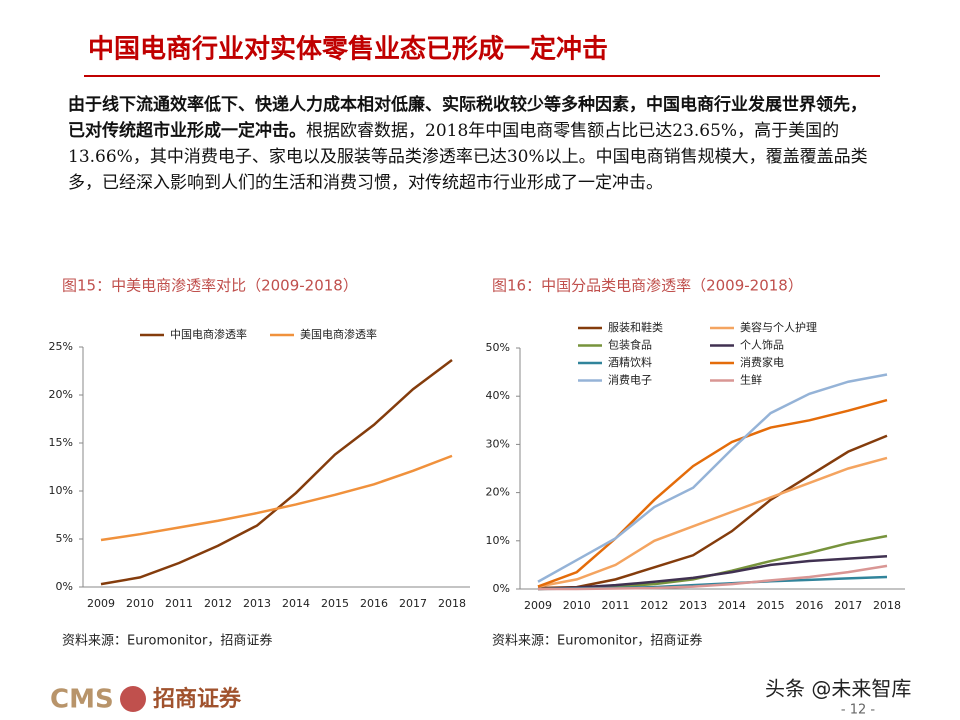 The image size is (960, 720). Describe the element at coordinates (762, 362) in the screenshot. I see `legend-label: 消费家电` at that location.